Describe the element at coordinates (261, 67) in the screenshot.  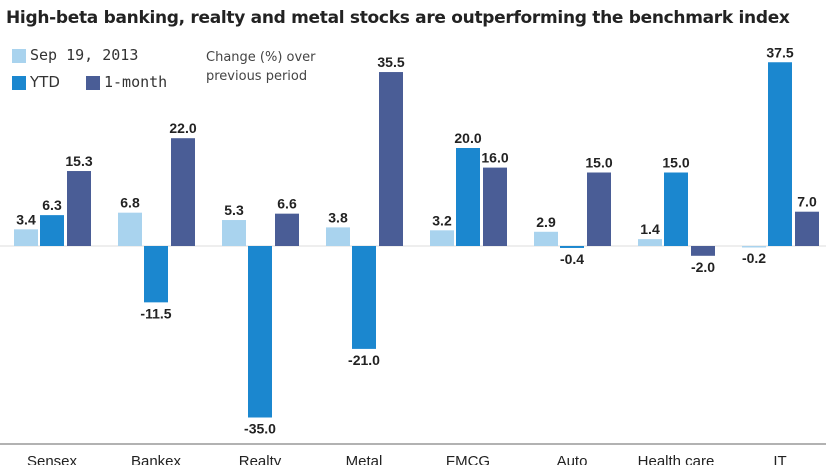
I see `chart-note: Change (%) over previous period` at that location.